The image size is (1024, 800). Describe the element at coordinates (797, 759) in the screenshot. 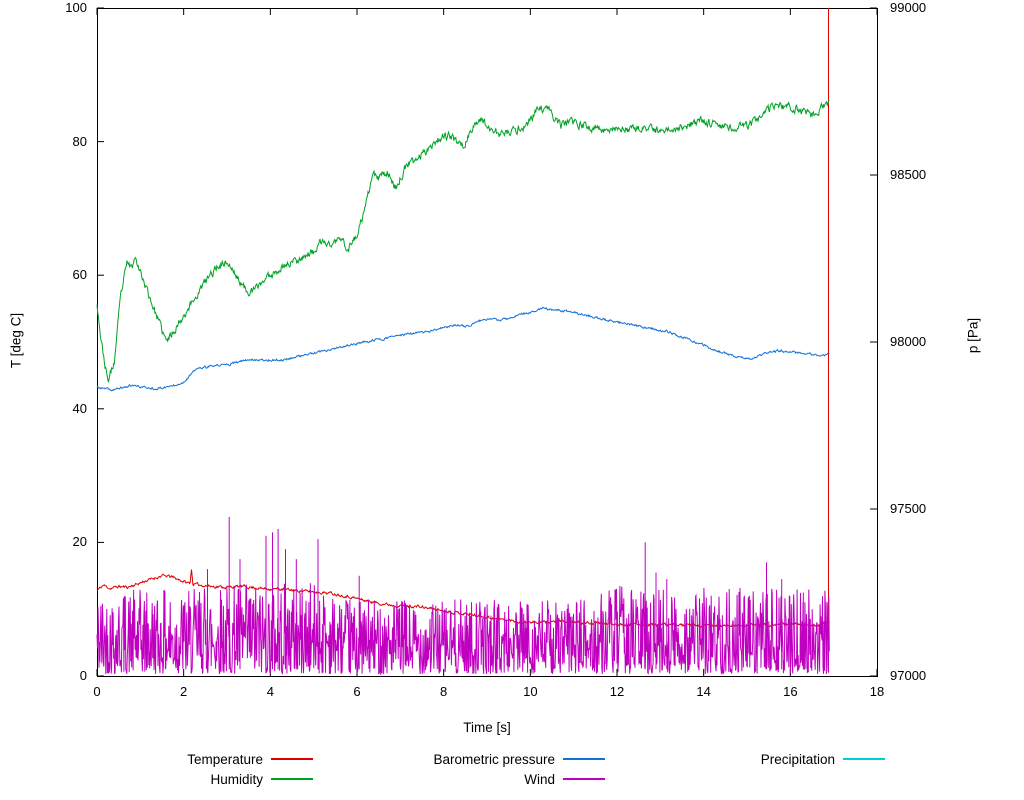

I see `legend-precipitation-label: Precipitation` at that location.